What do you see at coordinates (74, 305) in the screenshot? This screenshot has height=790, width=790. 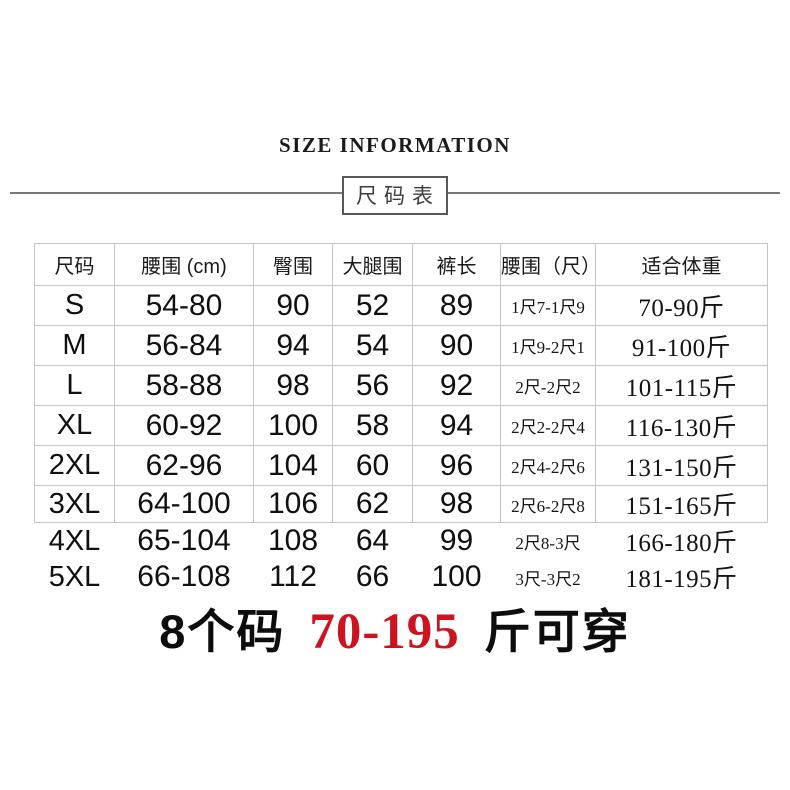 I see `size-cell: S` at bounding box center [74, 305].